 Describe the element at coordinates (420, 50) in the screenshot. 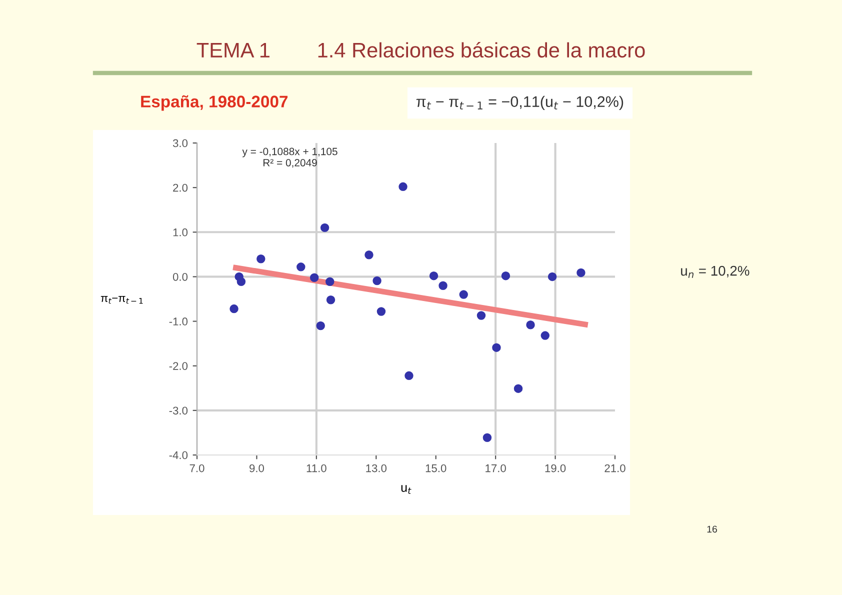

I see `chart-title: TEMA 1 1.4 Relaciones básicas de la macro` at that location.